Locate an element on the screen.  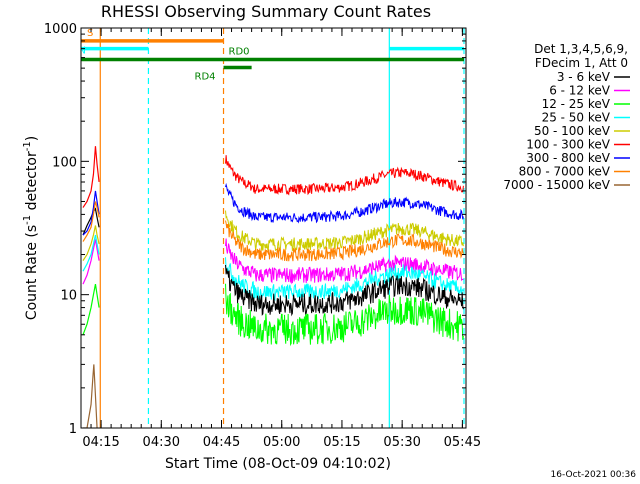
x-tick-label: 04:30 is located at coordinates (161, 442).